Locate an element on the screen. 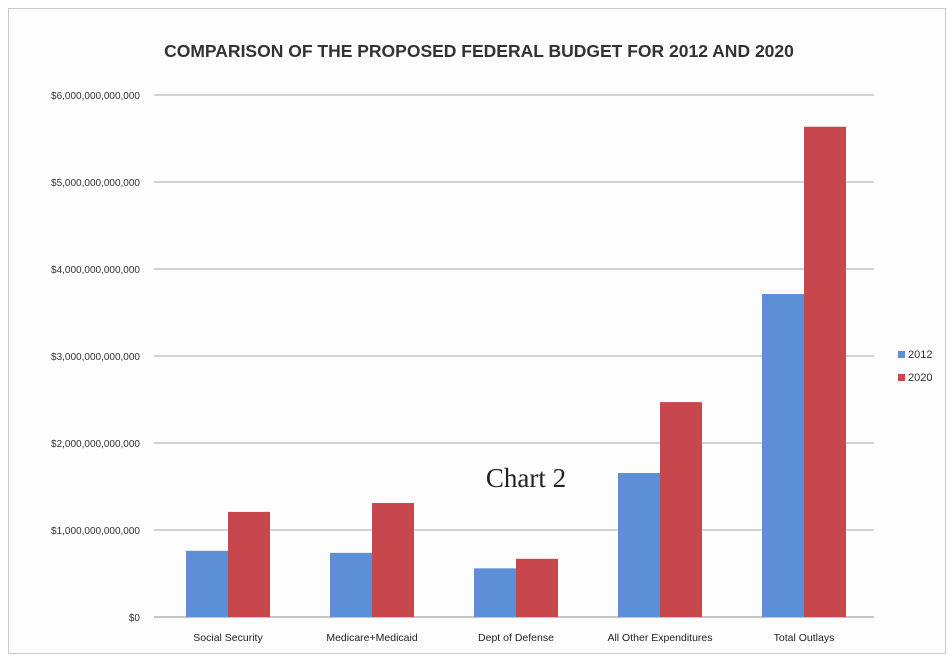 This screenshot has width=948, height=656. y-tick-label: $2,000,000,000,000 is located at coordinates (95, 444).